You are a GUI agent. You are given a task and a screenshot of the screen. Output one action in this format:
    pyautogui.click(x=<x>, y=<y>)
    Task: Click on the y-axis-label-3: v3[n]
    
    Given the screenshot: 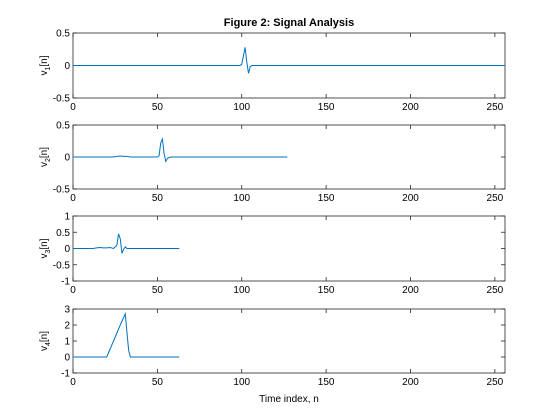 What is the action you would take?
    pyautogui.click(x=45, y=248)
    